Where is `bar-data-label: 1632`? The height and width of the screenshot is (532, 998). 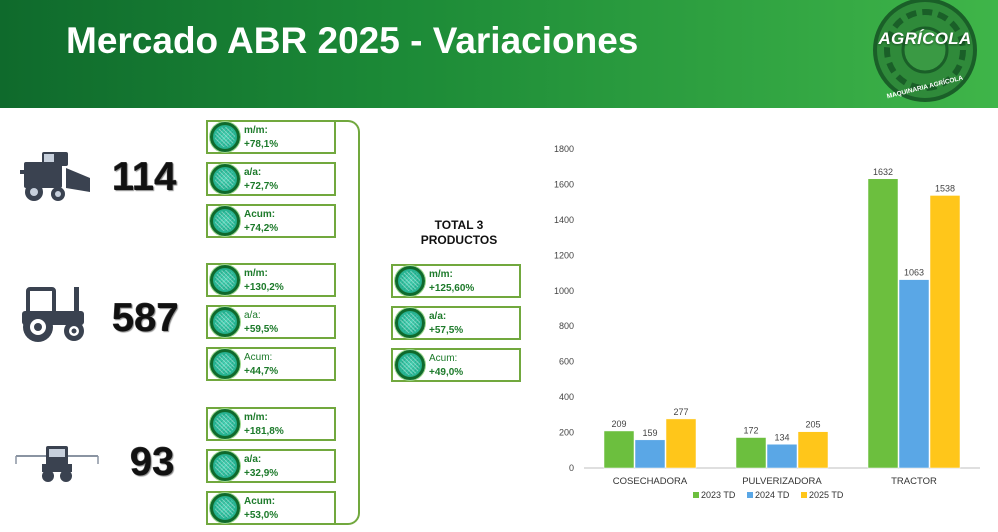 bar-data-label: 1632 is located at coordinates (883, 172).